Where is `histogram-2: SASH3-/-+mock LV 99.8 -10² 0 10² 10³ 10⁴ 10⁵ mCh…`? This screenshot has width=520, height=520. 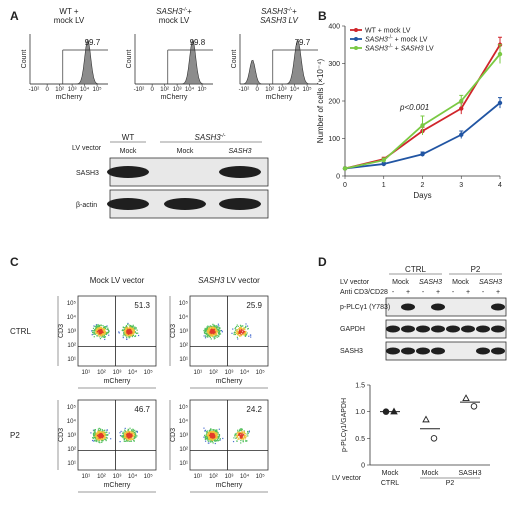 histogram-2: SASH3-/-+mock LV 99.8 -10² 0 10² 10³ 10⁴ 10⁵ mCh… is located at coordinates (169, 54).